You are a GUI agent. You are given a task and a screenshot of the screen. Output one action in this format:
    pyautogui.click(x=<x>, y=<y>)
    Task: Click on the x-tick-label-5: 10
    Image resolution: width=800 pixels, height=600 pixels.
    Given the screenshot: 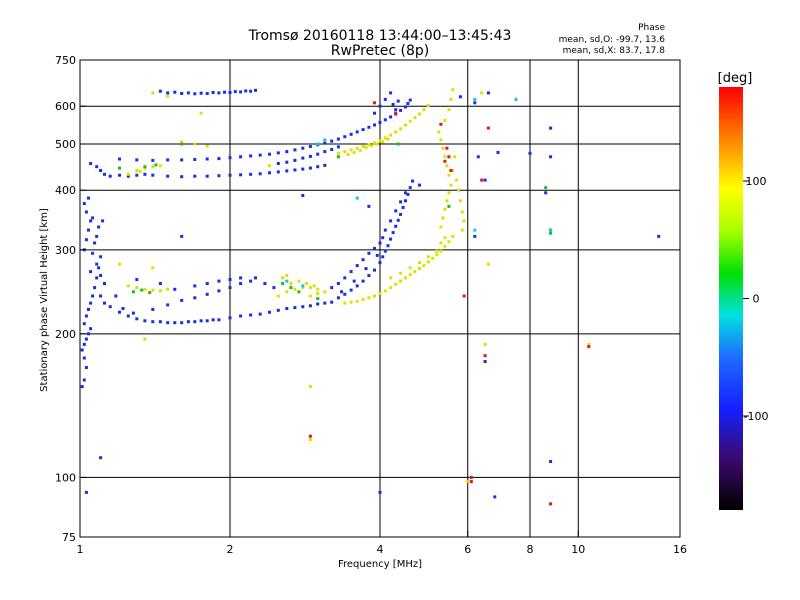 What is the action you would take?
    pyautogui.click(x=578, y=549)
    